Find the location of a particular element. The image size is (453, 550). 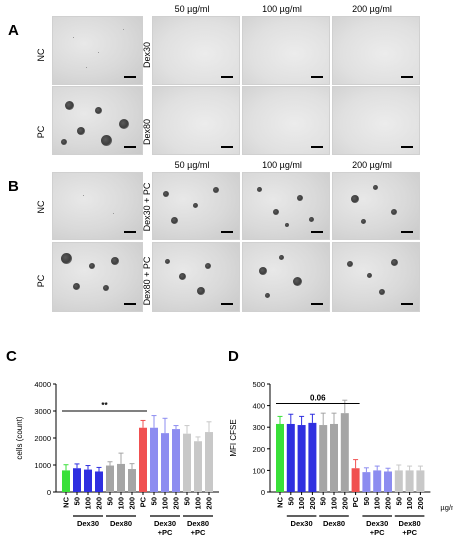

panel-b-row-nc: NC is located at coordinates (41, 207).